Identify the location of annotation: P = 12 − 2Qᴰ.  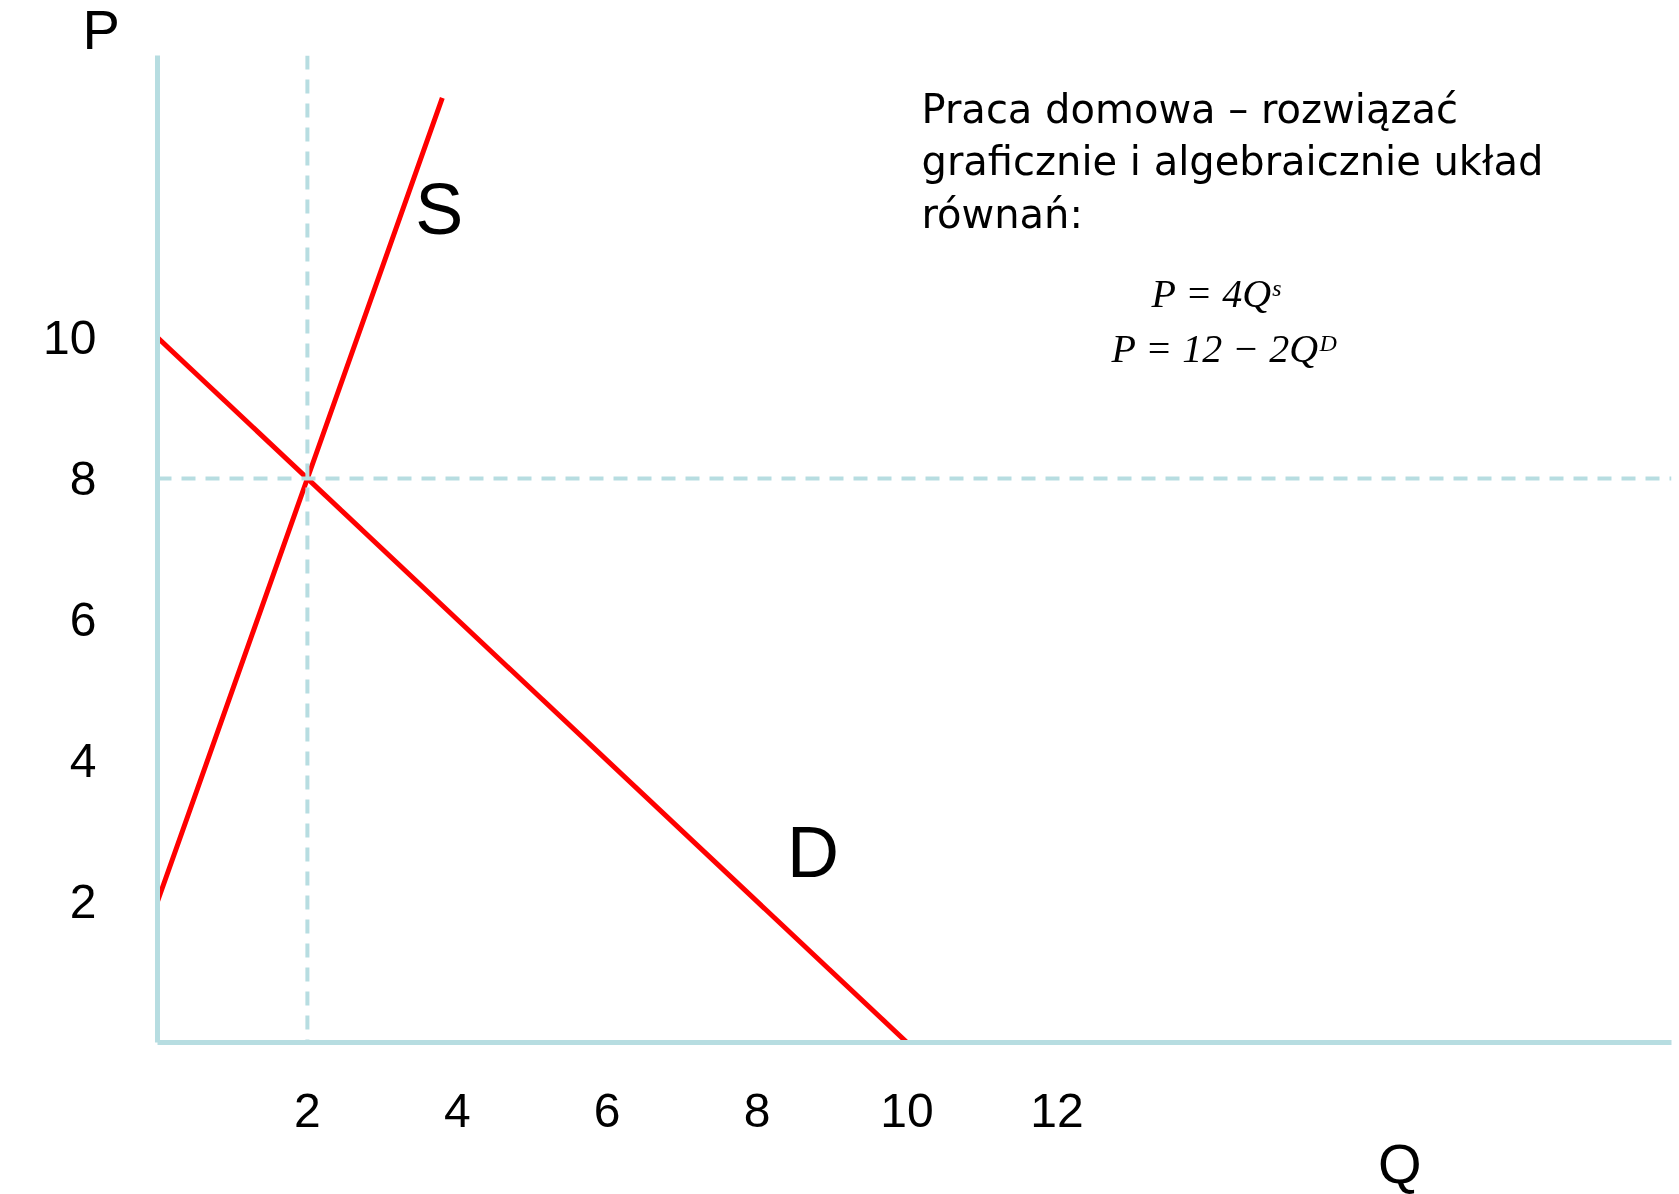
(1224, 348).